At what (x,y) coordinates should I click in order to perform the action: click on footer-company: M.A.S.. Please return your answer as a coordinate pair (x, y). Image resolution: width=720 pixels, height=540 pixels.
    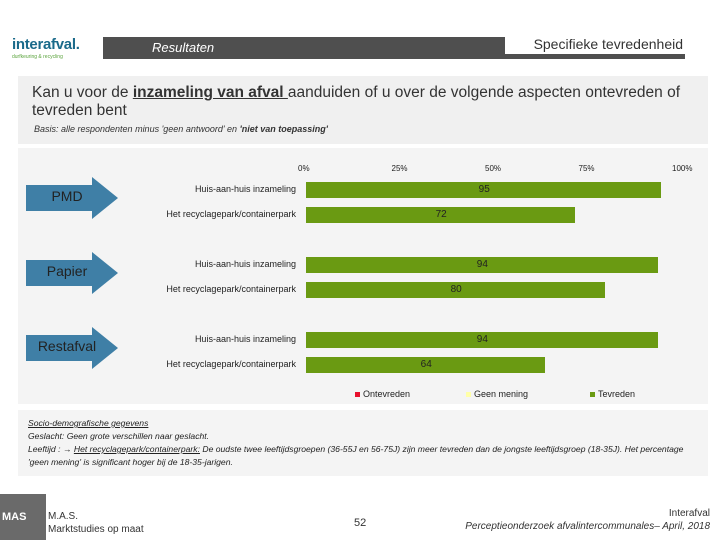
    Looking at the image, I should click on (63, 516).